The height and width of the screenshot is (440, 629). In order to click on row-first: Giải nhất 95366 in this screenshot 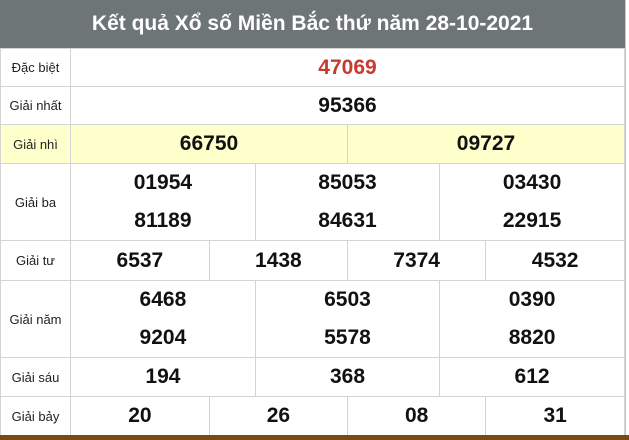, I will do `click(312, 105)`.